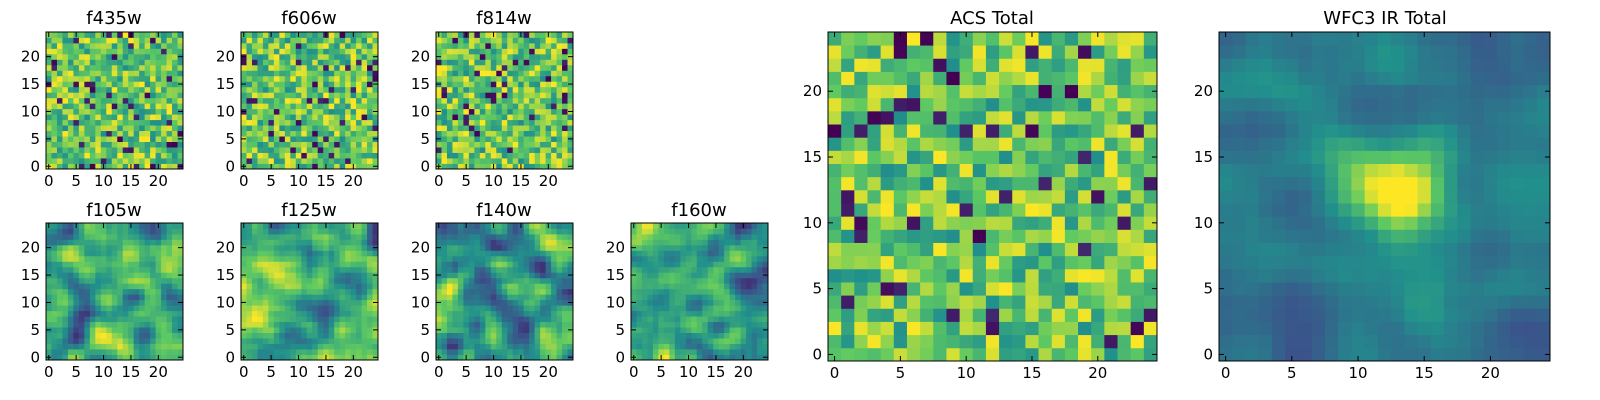 This screenshot has height=400, width=1600. I want to click on x-tick-label: 10, so click(493, 372).